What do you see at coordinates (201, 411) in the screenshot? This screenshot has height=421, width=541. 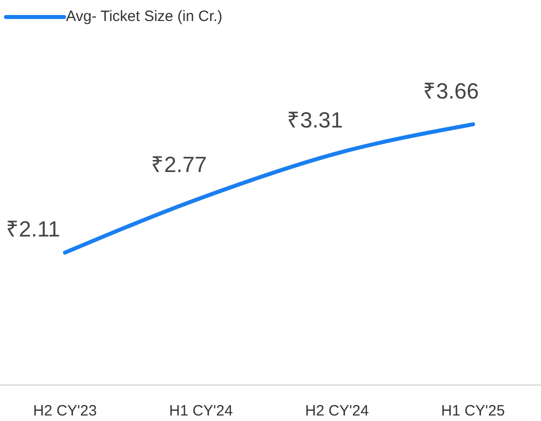 I see `x-tick-label: H1 CY'24` at bounding box center [201, 411].